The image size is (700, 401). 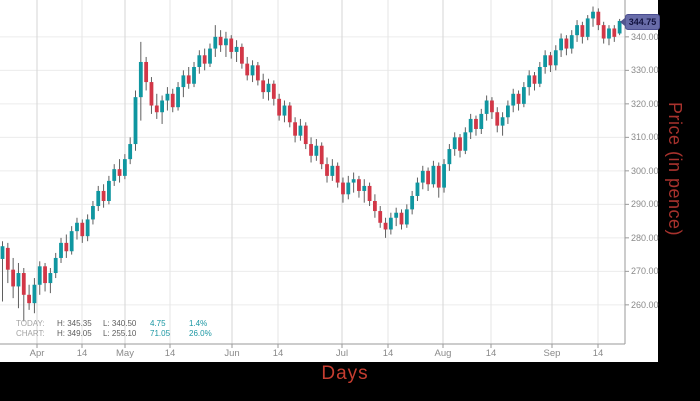 I want to click on y-tick-label: 300.00, so click(x=645, y=170).